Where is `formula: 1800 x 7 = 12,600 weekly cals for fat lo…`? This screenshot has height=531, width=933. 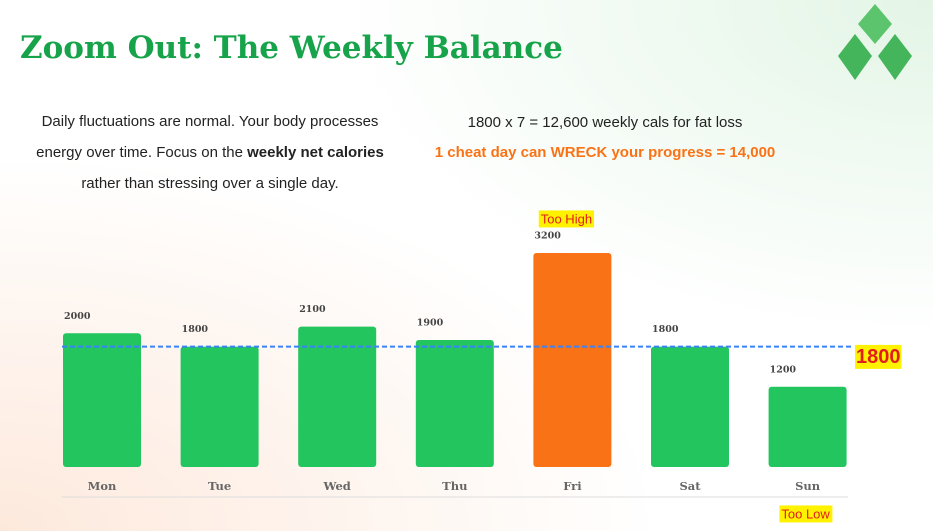 formula: 1800 x 7 = 12,600 weekly cals for fat lo… is located at coordinates (605, 122).